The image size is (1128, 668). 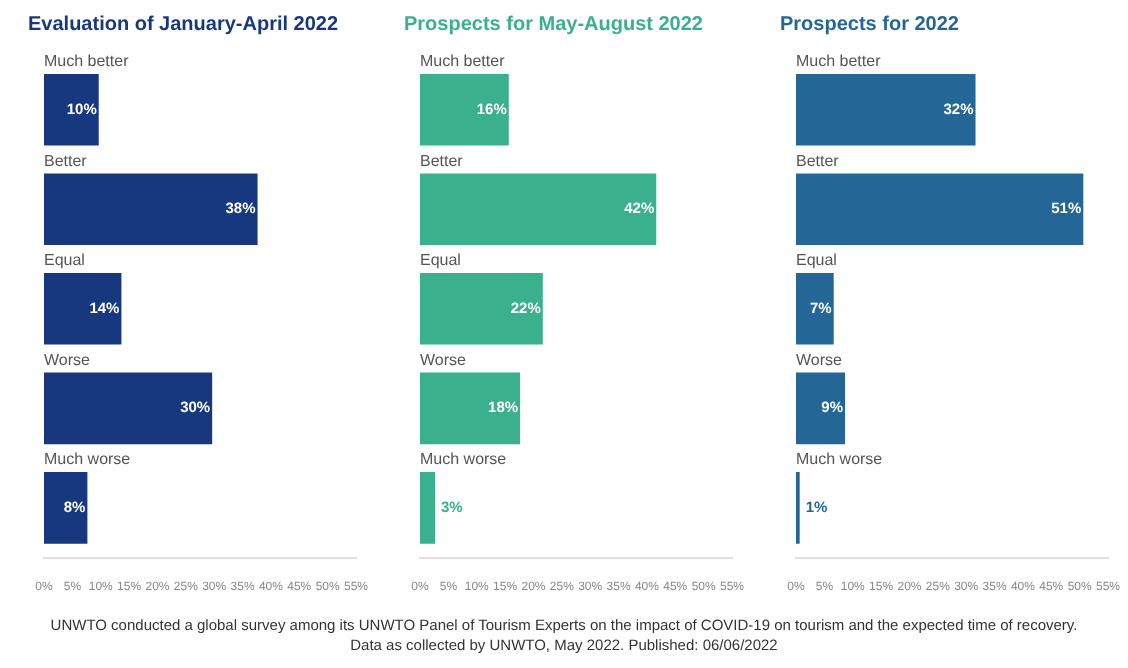 What do you see at coordinates (183, 24) in the screenshot?
I see `chart-title: Evaluation of January-April 2022` at bounding box center [183, 24].